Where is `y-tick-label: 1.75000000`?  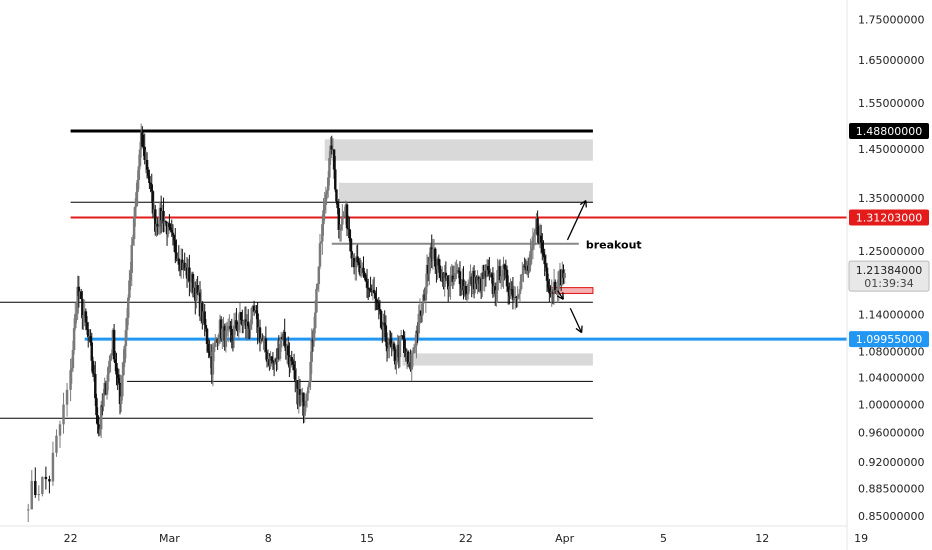
y-tick-label: 1.75000000 is located at coordinates (891, 19).